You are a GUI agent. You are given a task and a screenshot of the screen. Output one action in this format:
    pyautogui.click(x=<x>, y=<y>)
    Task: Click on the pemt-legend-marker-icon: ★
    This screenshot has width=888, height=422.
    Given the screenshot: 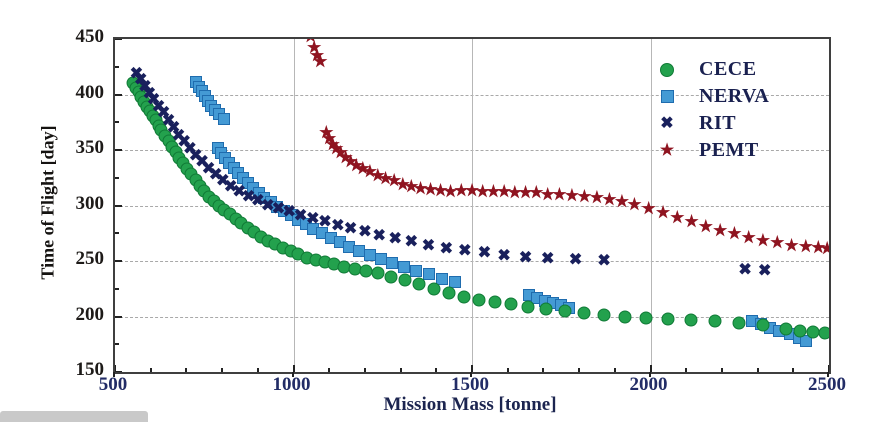 What is the action you would take?
    pyautogui.click(x=667, y=150)
    